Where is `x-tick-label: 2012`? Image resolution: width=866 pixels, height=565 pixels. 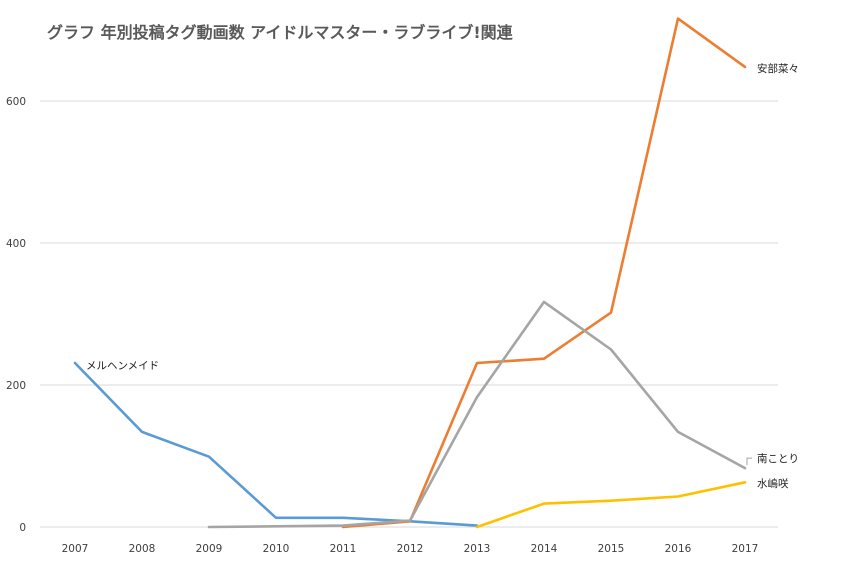
x-tick-label: 2012 is located at coordinates (410, 549).